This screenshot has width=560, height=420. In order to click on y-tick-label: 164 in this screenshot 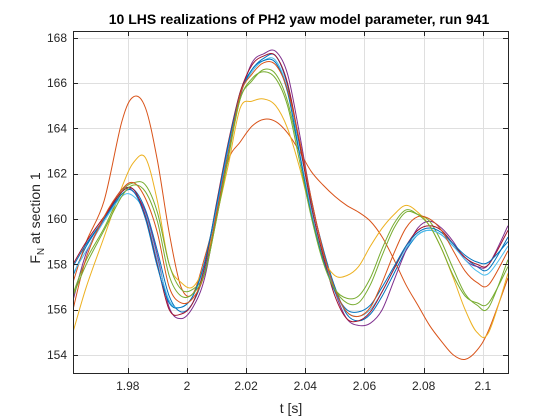, I will do `click(57, 128)`.